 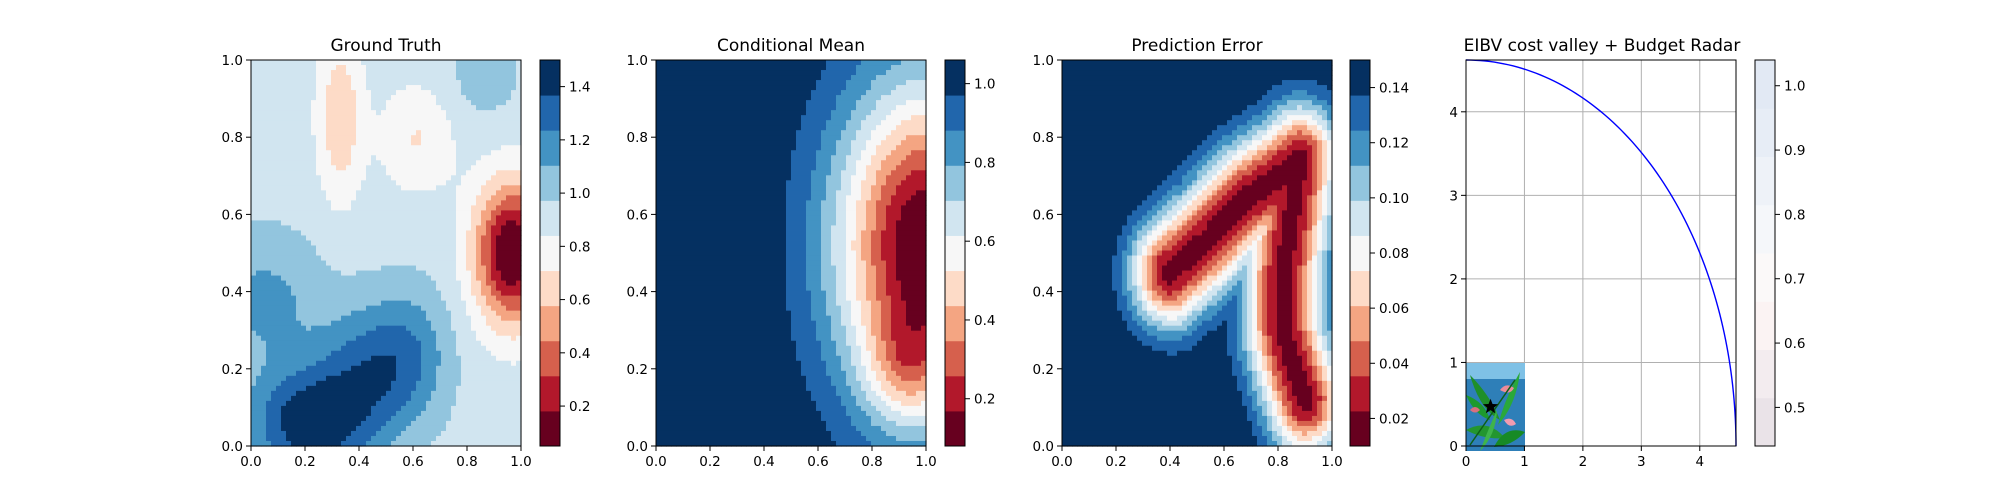 I want to click on colorbar-band, so click(x=550, y=323).